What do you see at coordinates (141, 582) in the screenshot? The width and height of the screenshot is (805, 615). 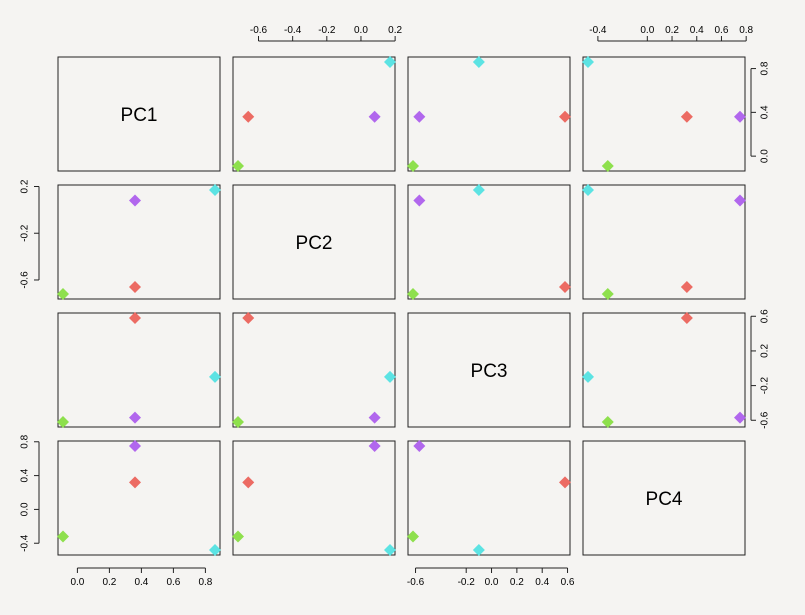 I see `bottom-axis-pc1-tick-label: 0.4` at bounding box center [141, 582].